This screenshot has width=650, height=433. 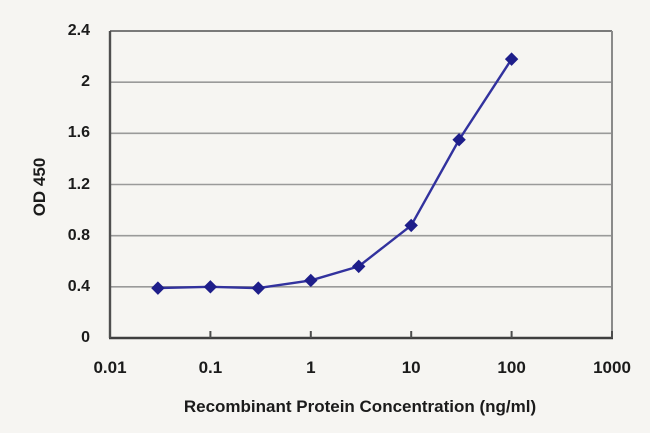 What do you see at coordinates (78, 30) in the screenshot?
I see `y-tick-label: 2.4` at bounding box center [78, 30].